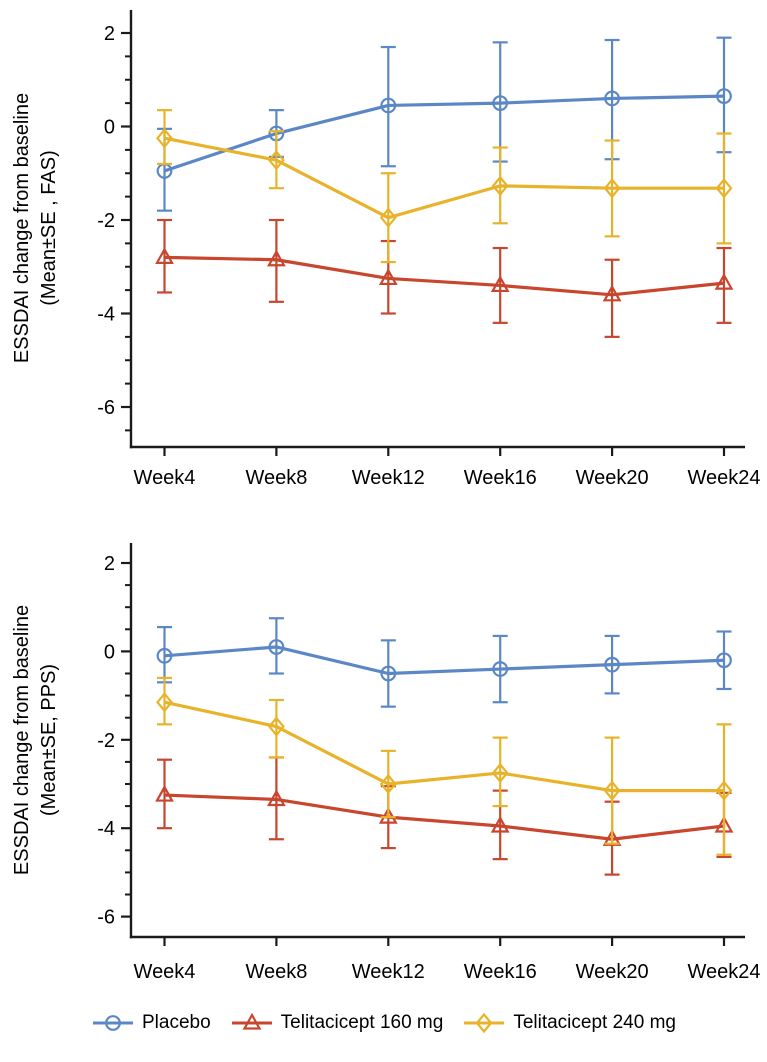 This screenshot has width=767, height=1062. What do you see at coordinates (176, 1022) in the screenshot?
I see `legend-label: Placebo` at bounding box center [176, 1022].